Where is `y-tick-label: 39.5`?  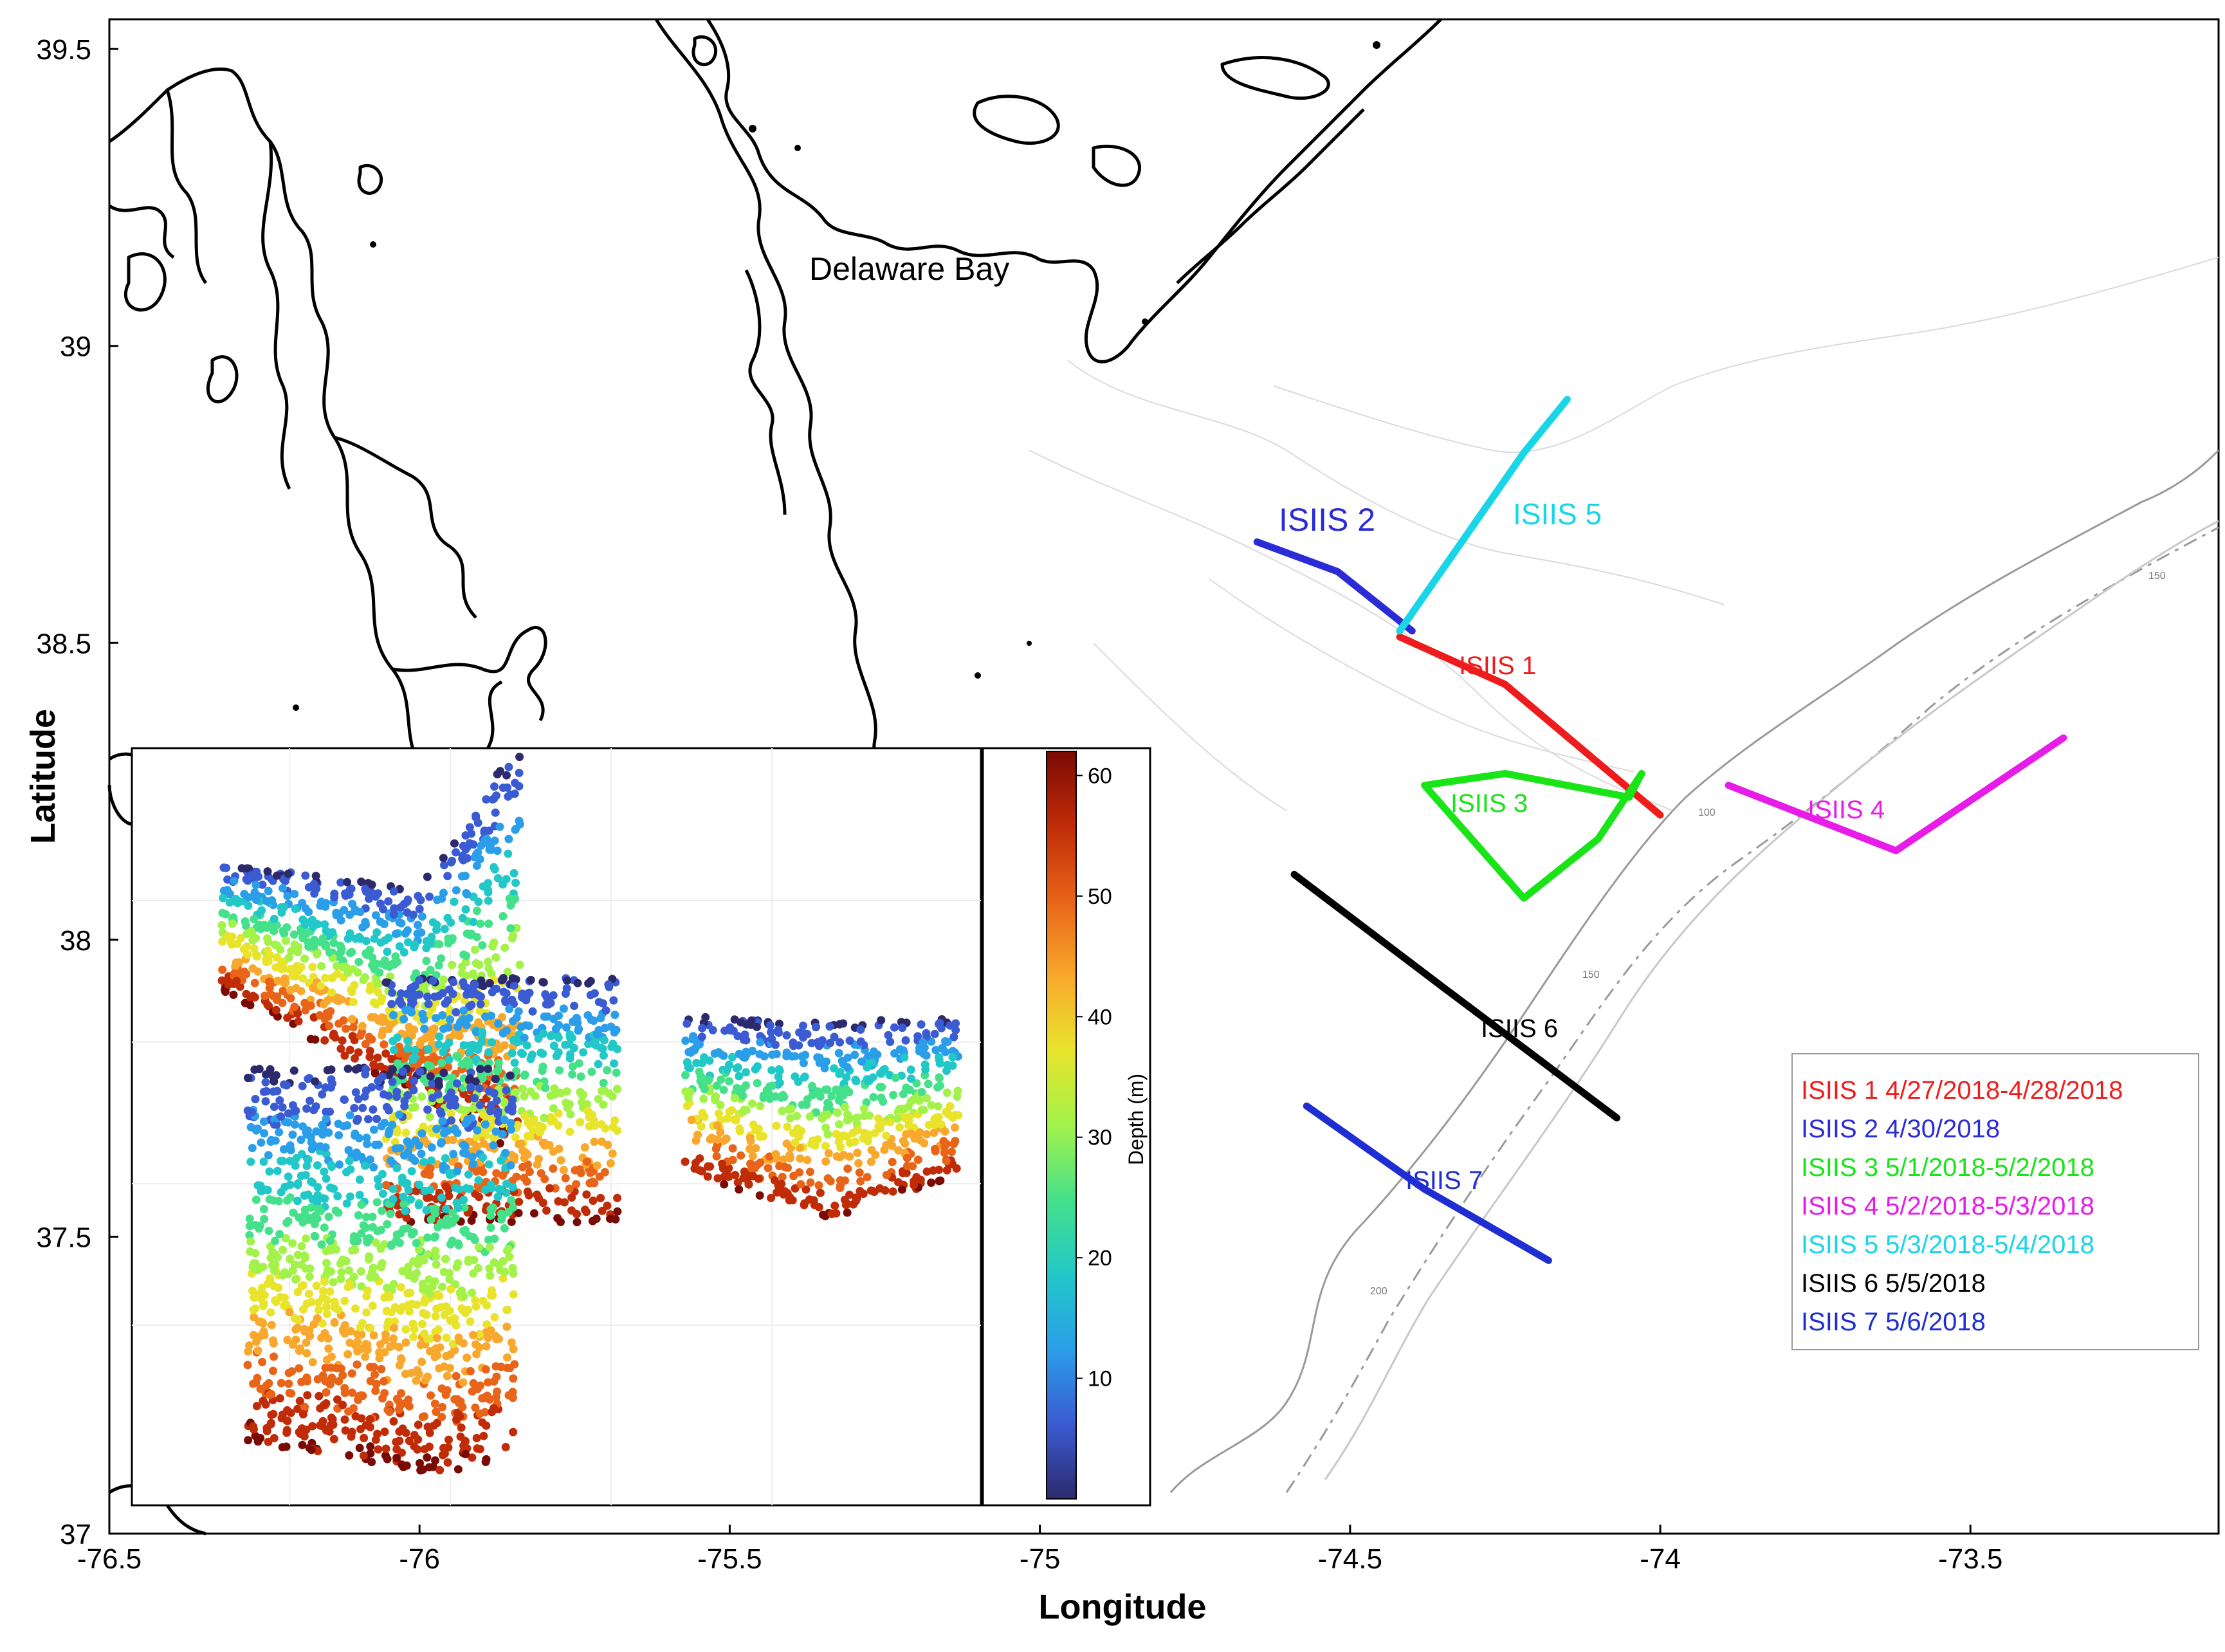 y-tick-label: 39.5 is located at coordinates (64, 50).